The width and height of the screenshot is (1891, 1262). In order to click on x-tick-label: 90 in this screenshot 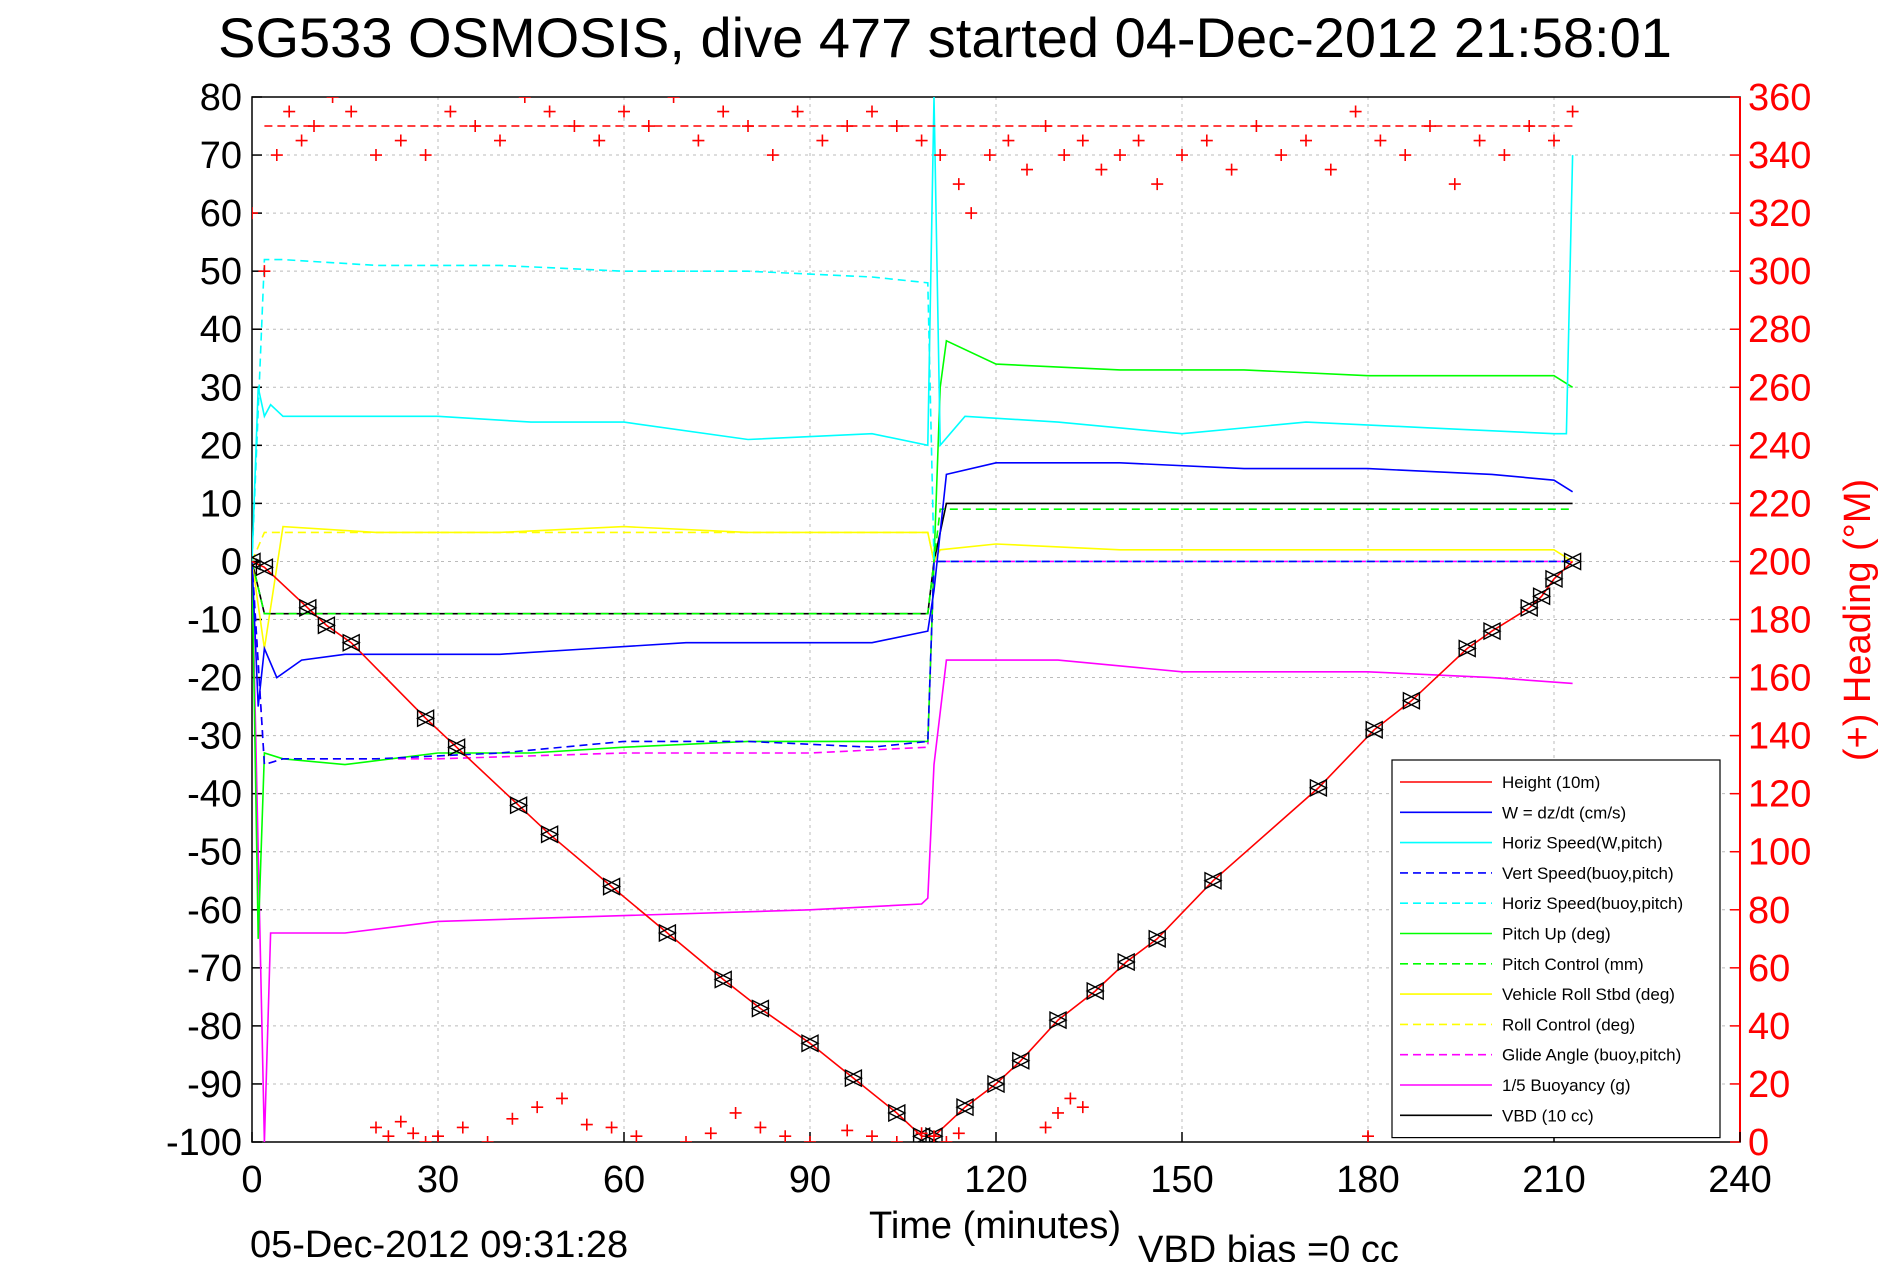, I will do `click(810, 1180)`.